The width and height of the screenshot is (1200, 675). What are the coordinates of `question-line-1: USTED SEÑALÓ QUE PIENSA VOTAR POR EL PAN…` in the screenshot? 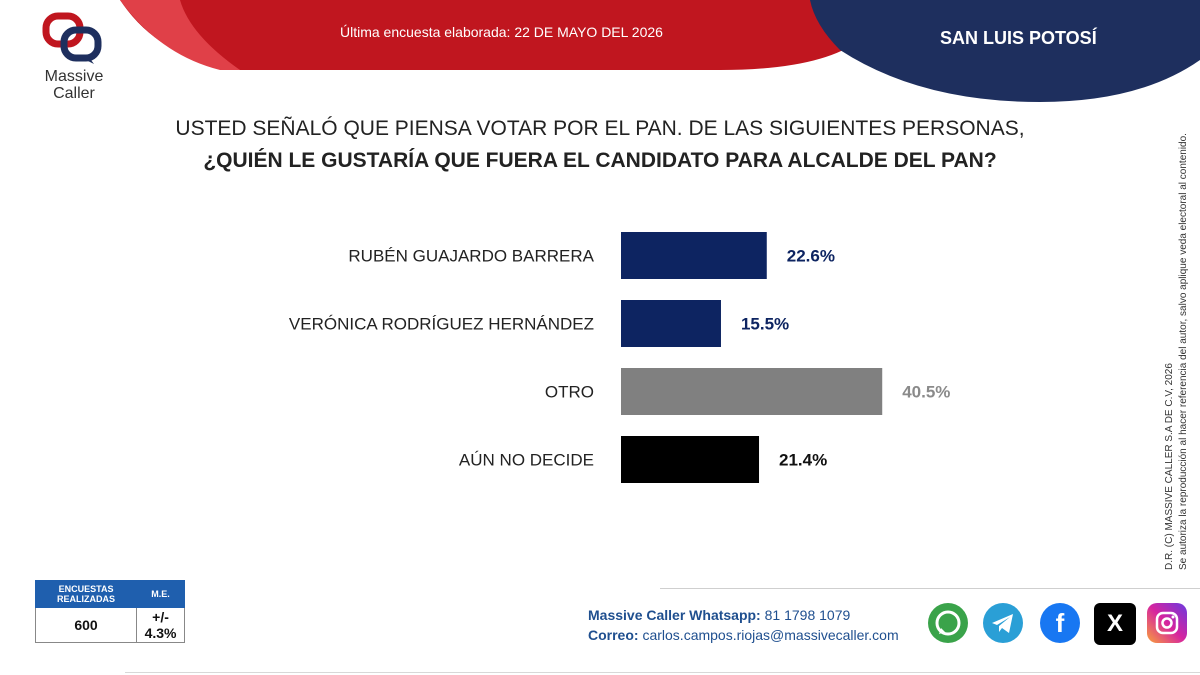 It's located at (600, 128).